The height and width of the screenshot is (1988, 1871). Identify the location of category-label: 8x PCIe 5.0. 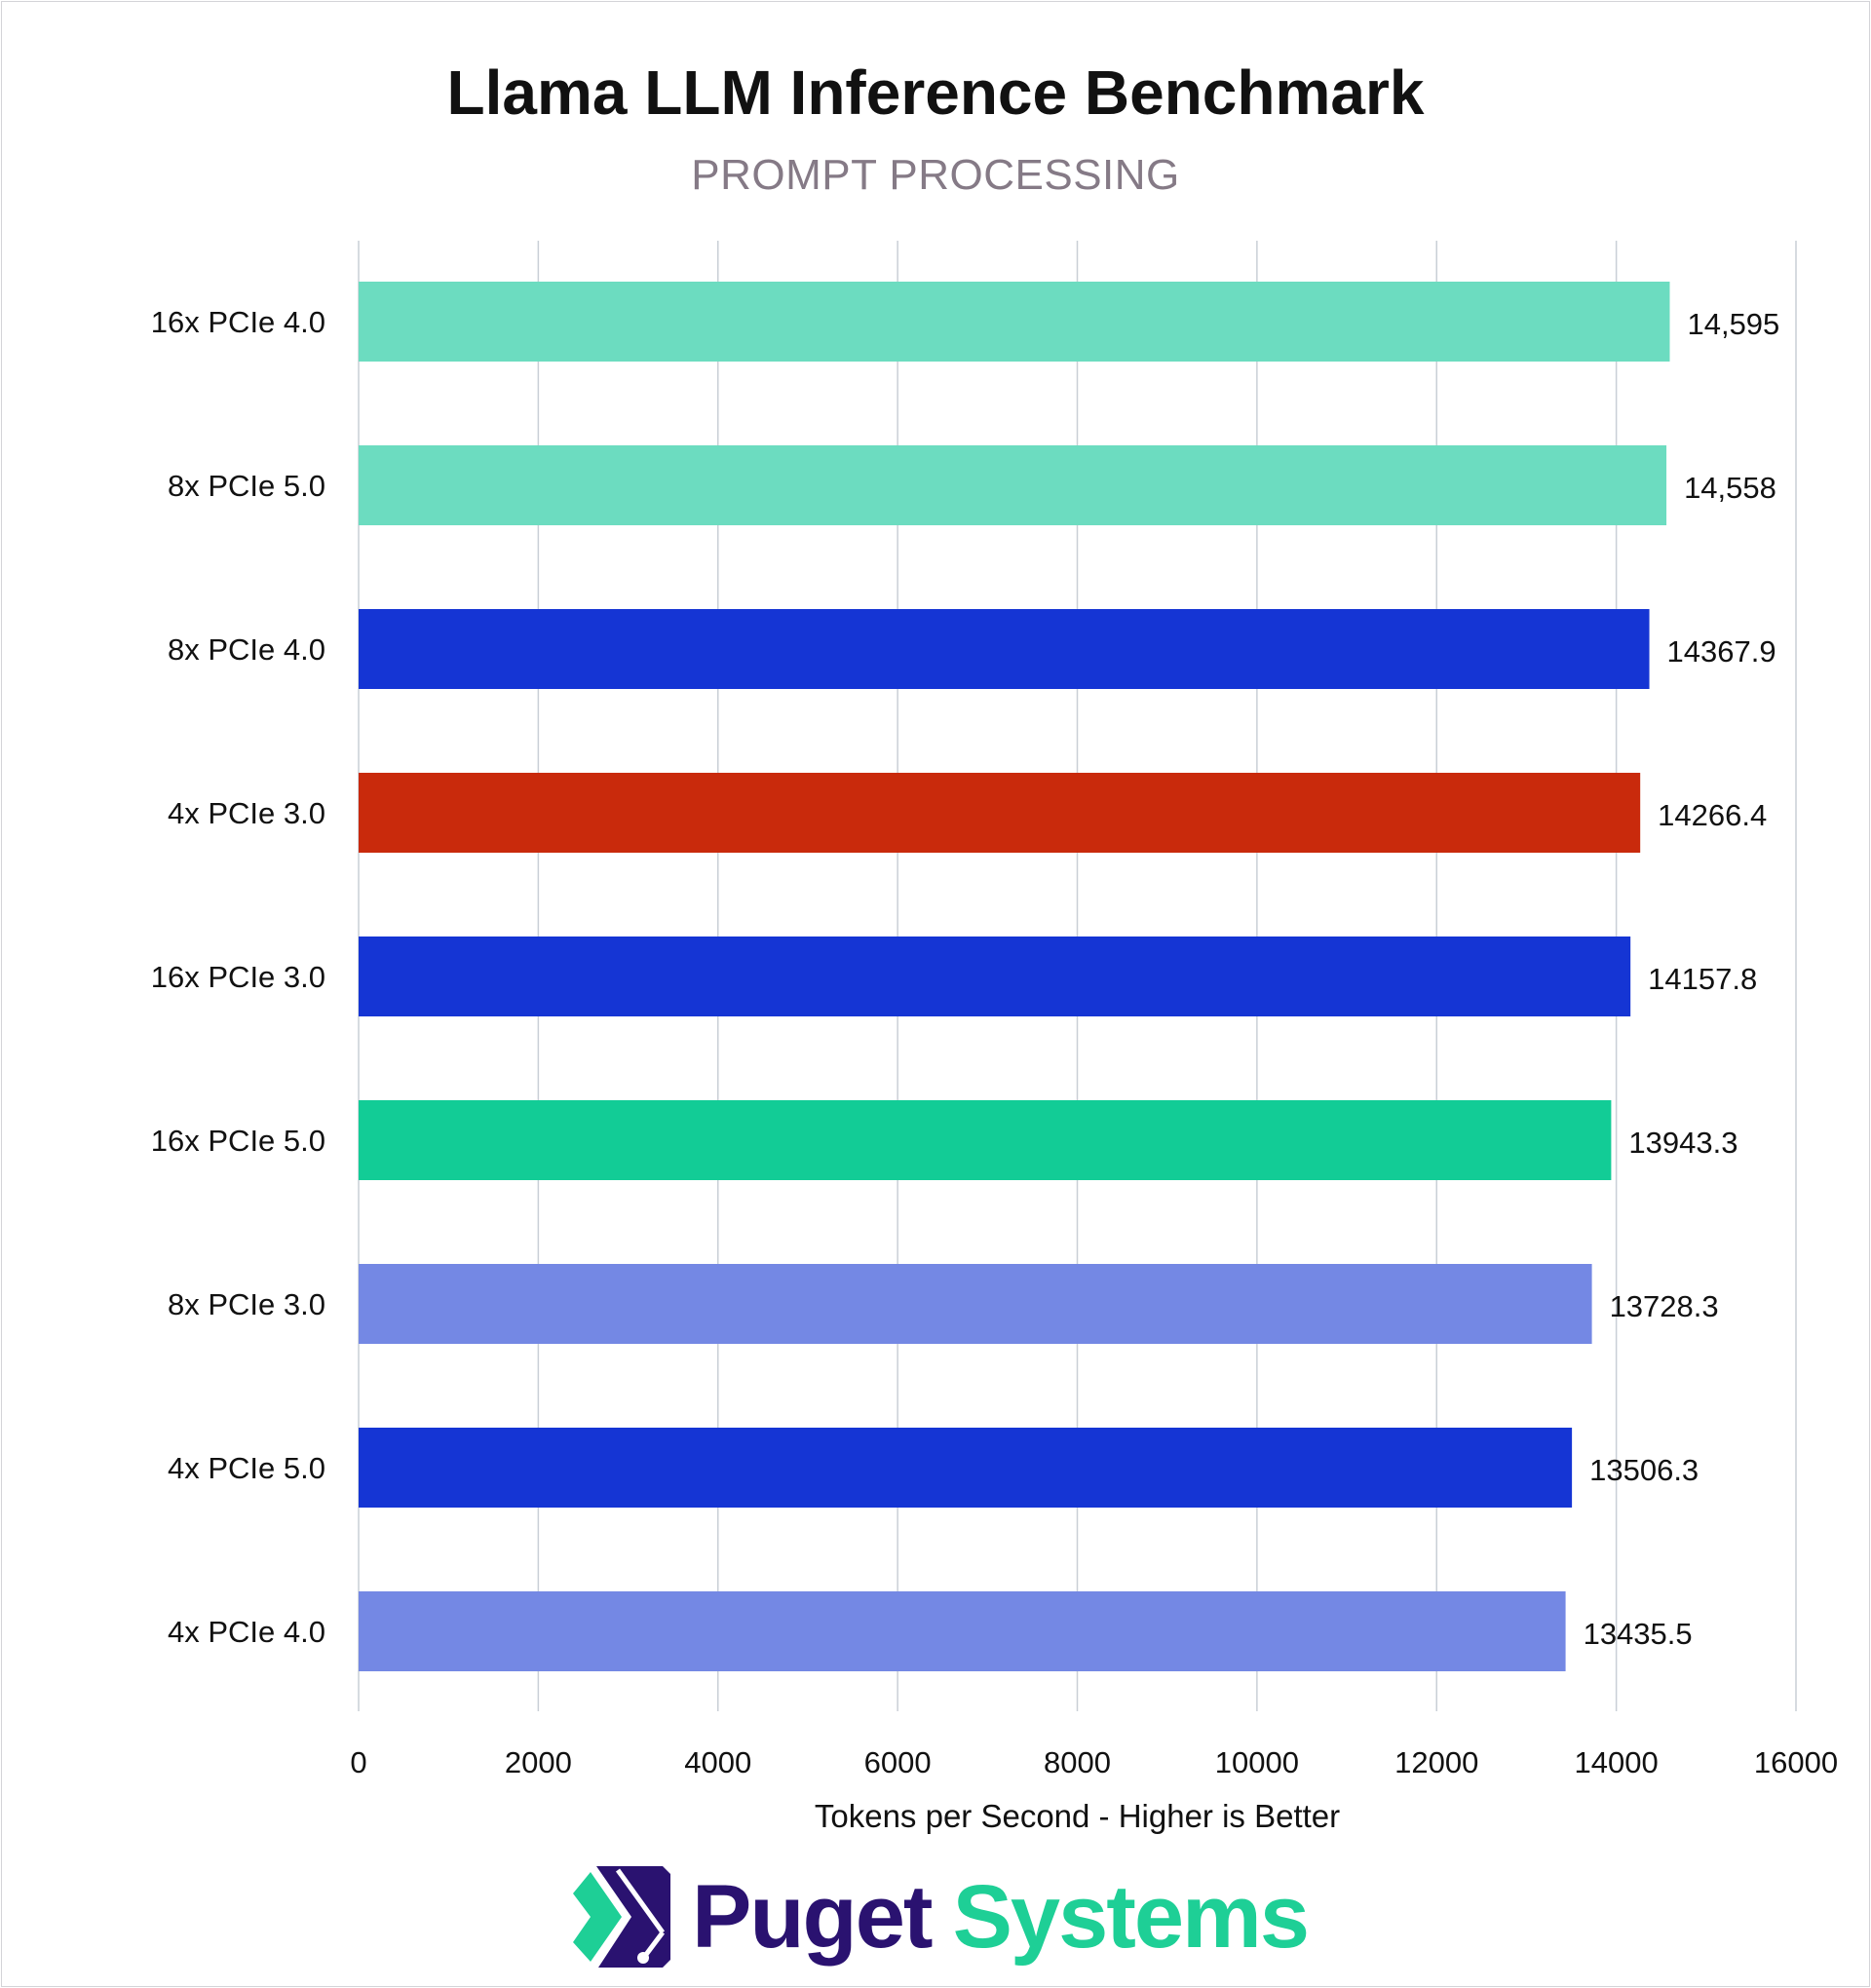
(246, 486).